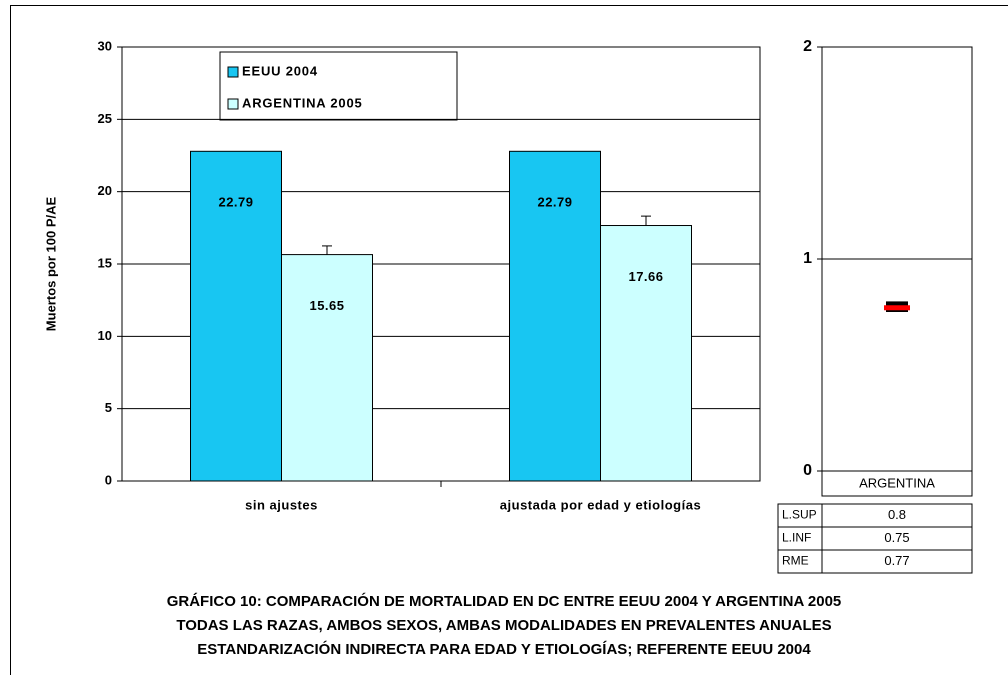 The image size is (1008, 675). I want to click on legend-label: ARGENTINA 2005, so click(302, 102).